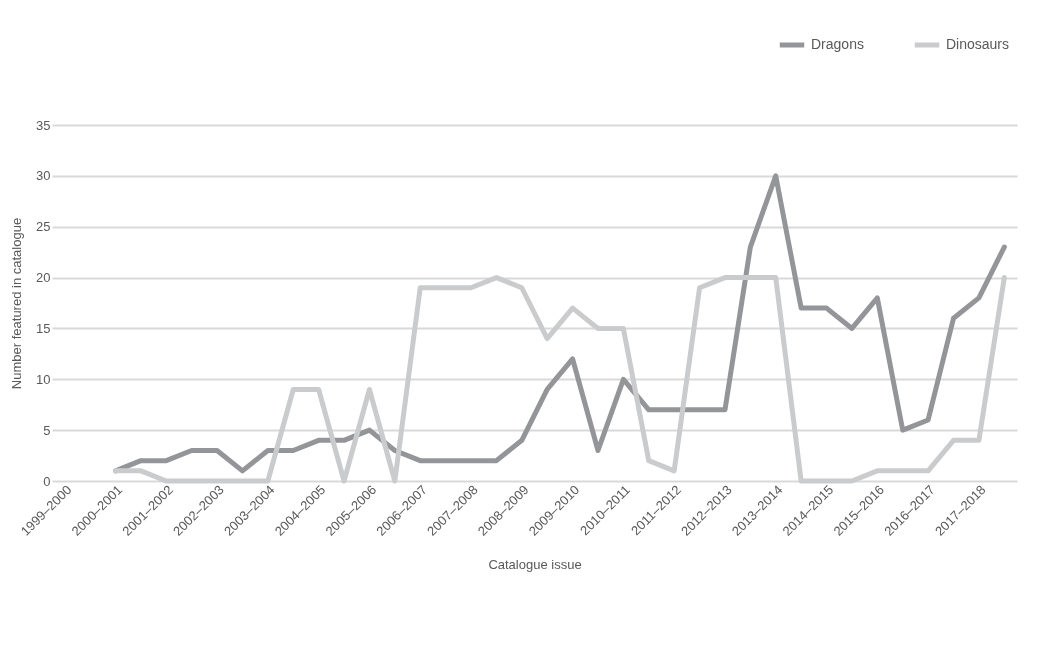 This screenshot has height=648, width=1059. Describe the element at coordinates (43, 176) in the screenshot. I see `y-tick-label: 30` at that location.